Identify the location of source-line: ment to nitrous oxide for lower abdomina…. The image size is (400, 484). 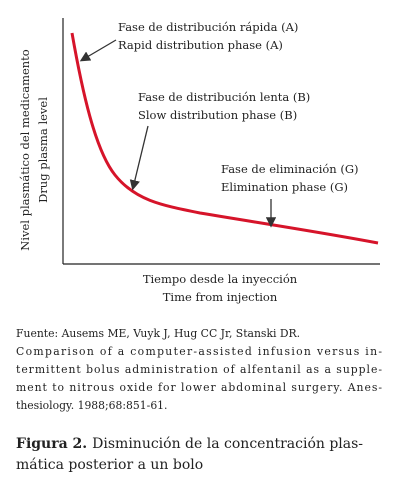
(199, 387).